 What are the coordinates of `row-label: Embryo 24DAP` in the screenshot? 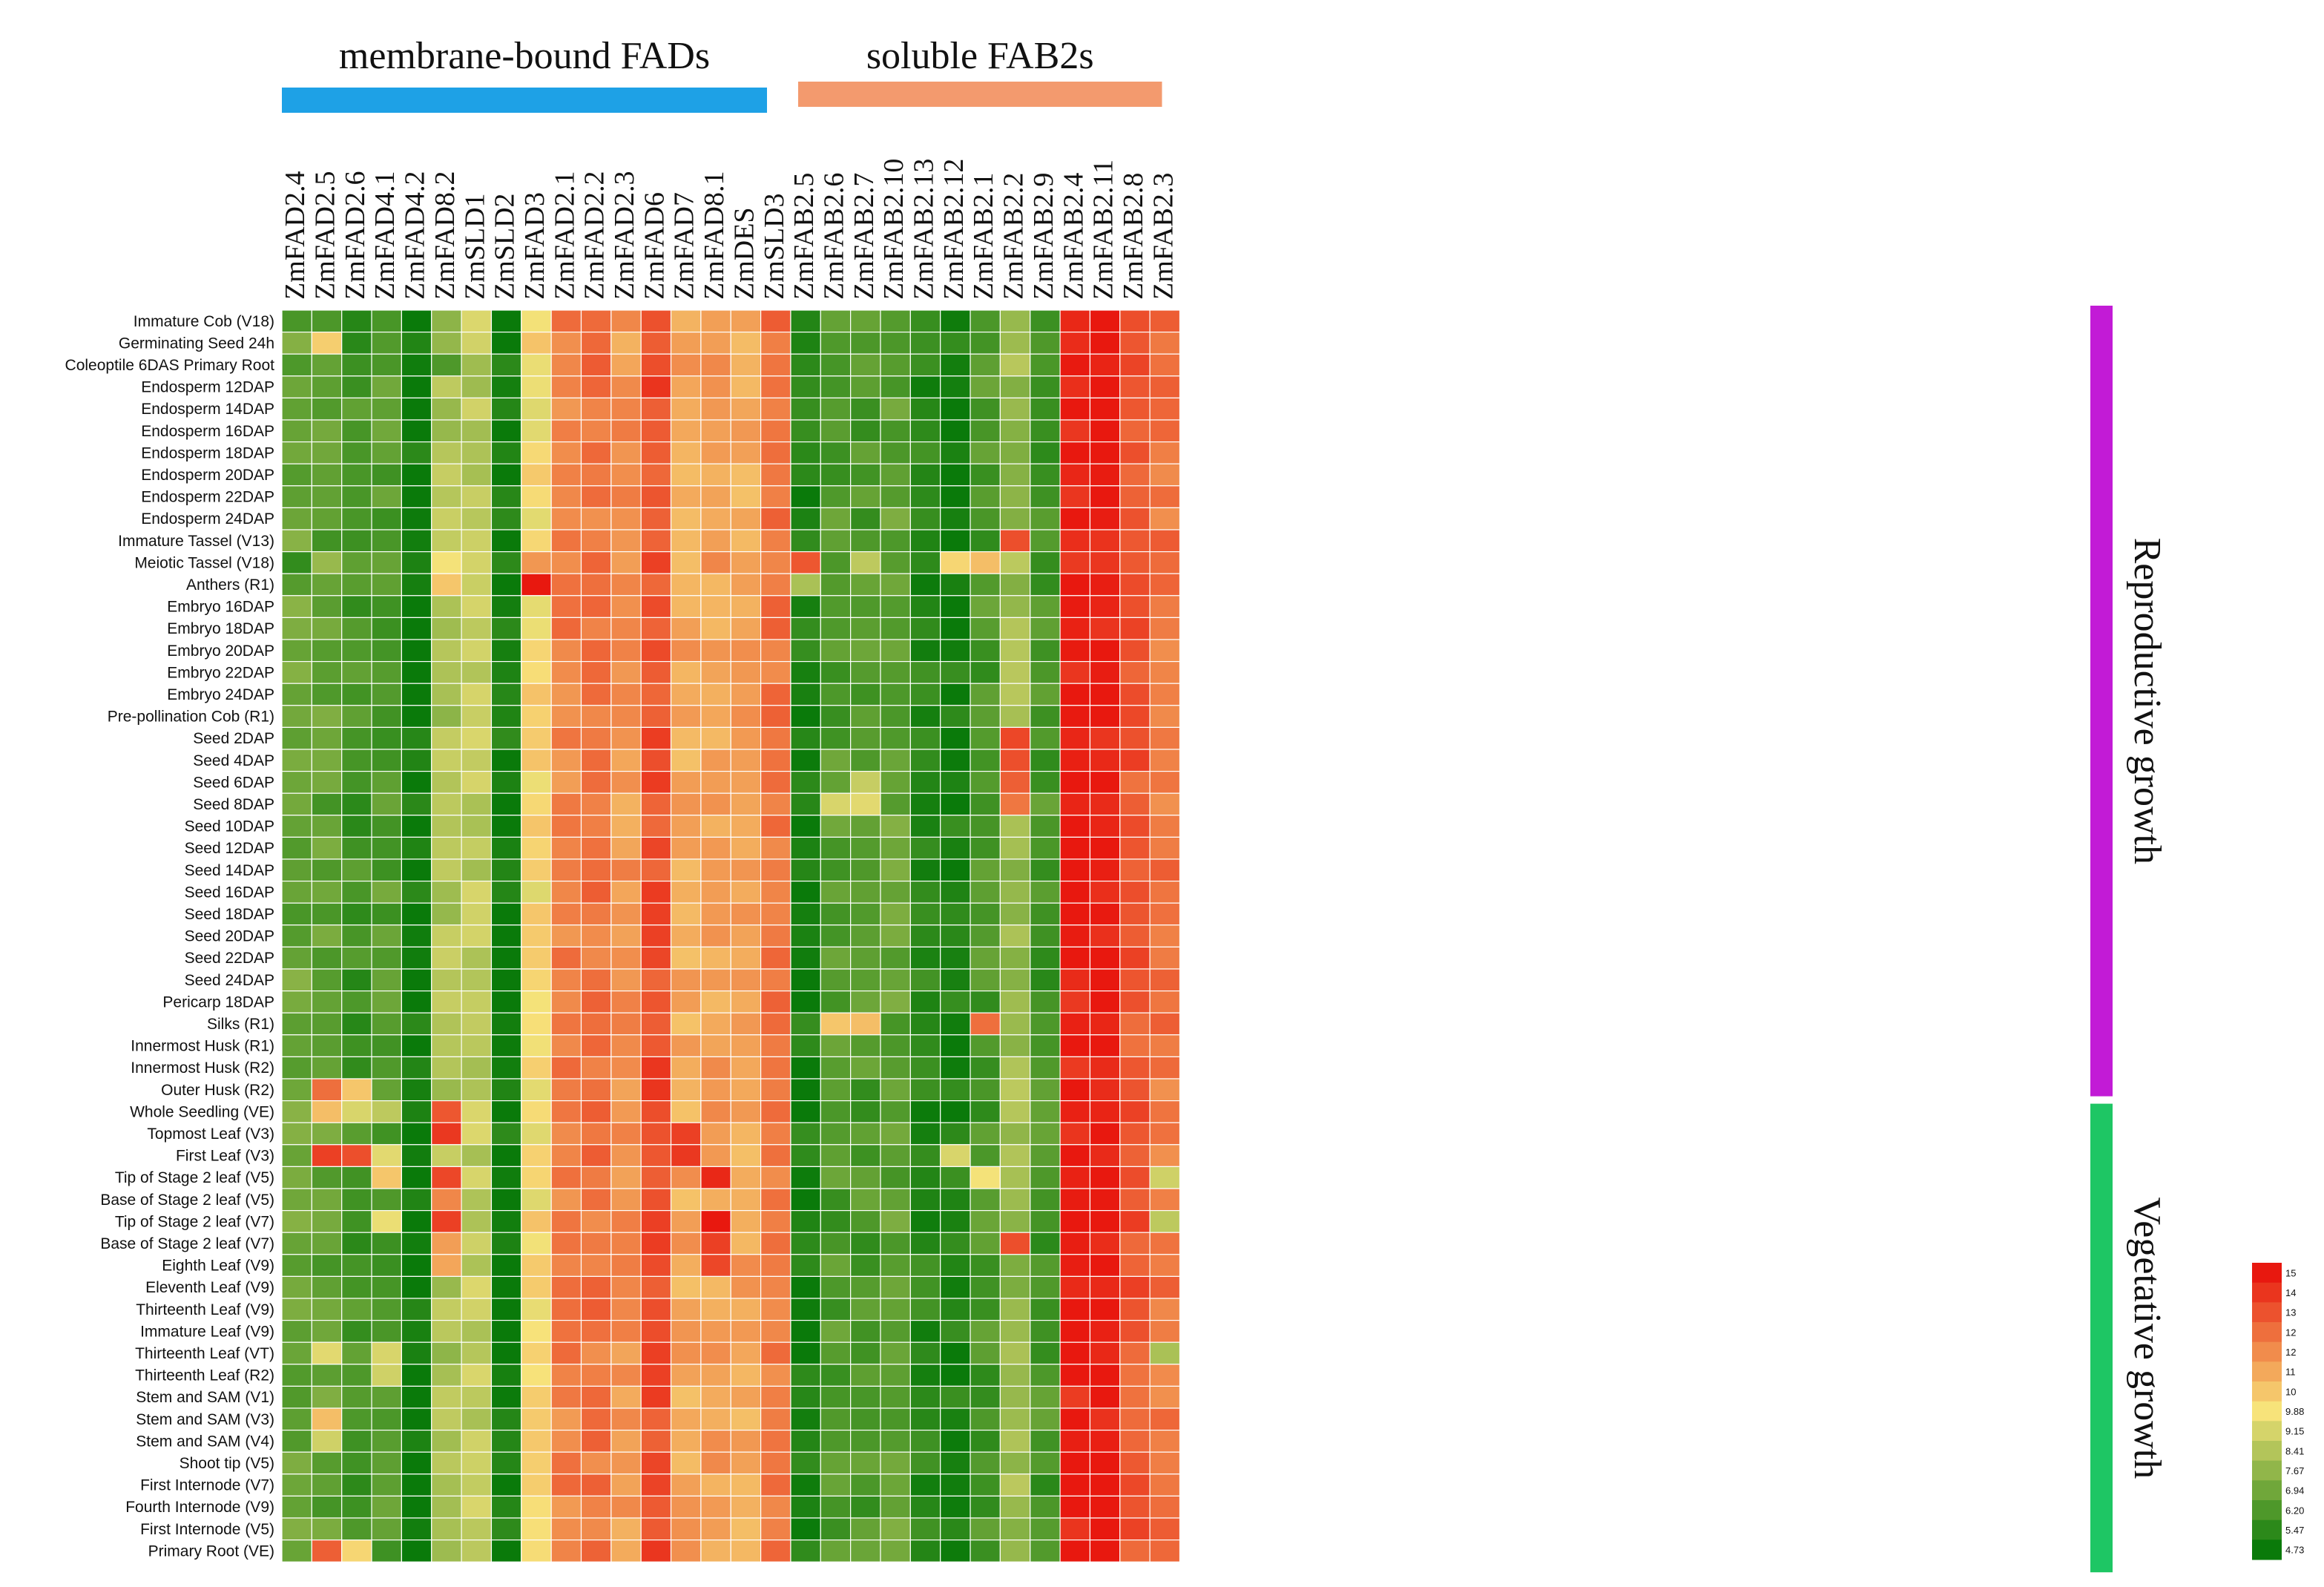 It's located at (220, 694).